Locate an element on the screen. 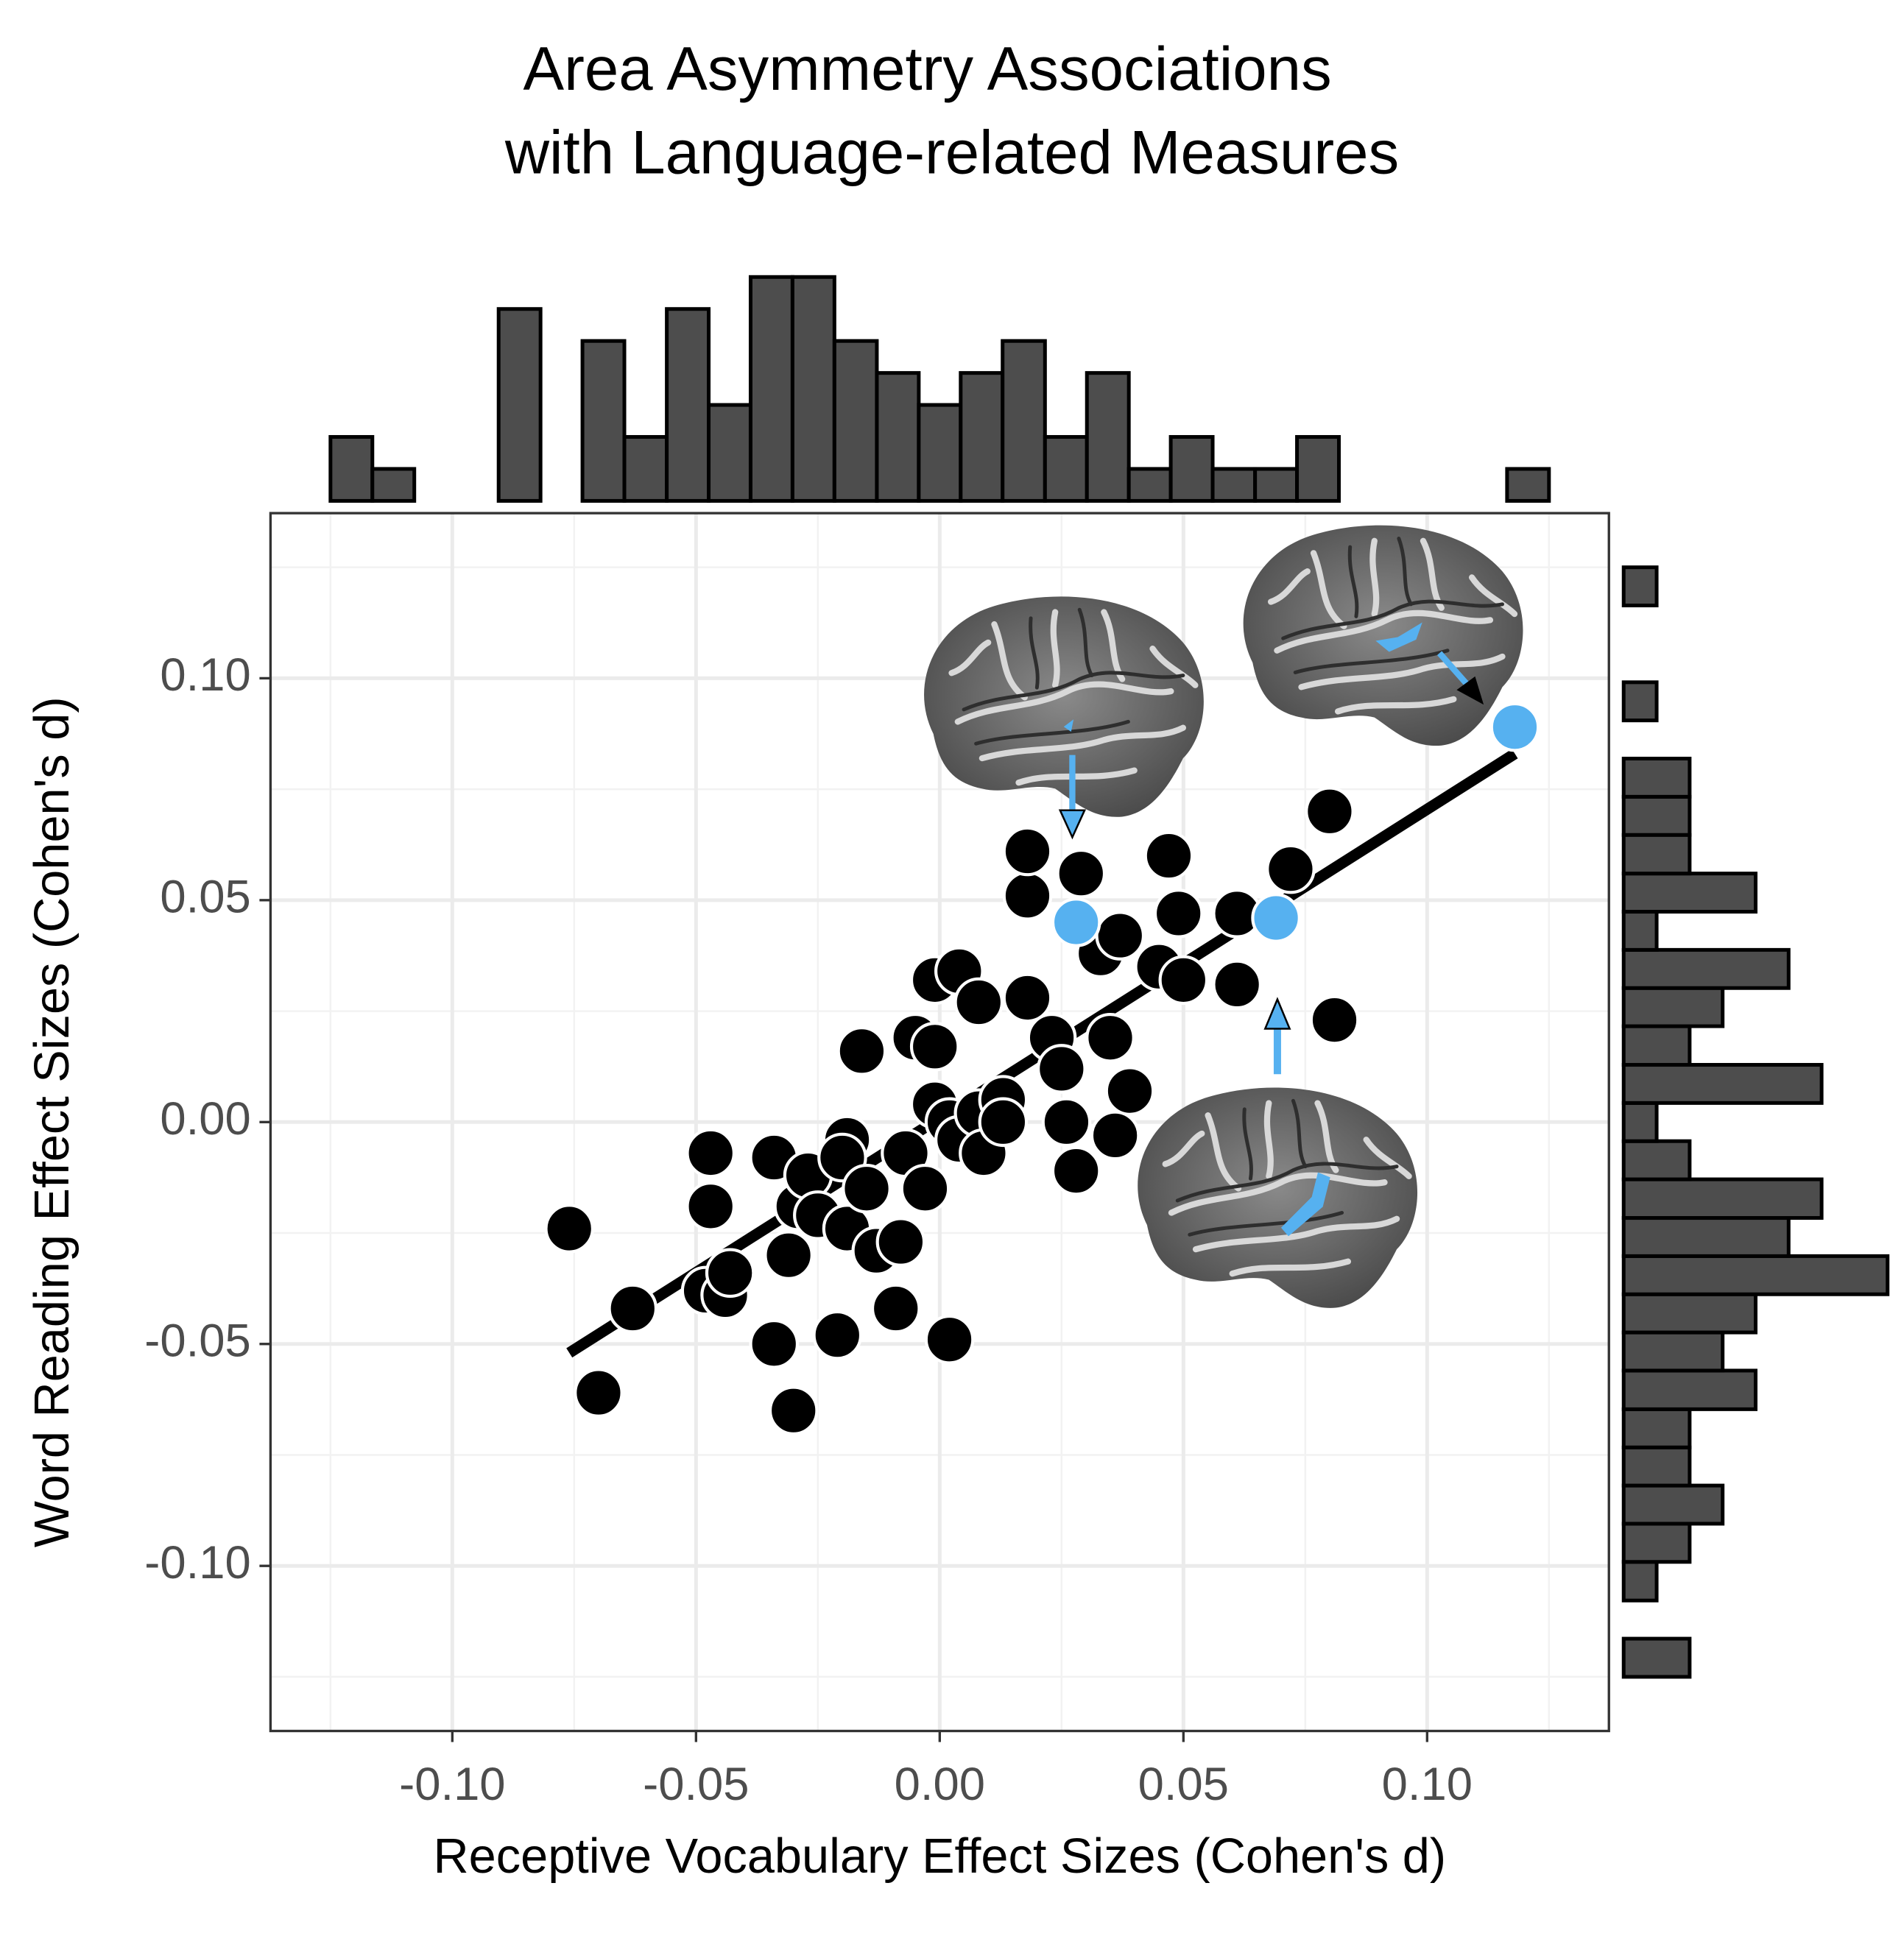 The height and width of the screenshot is (1936, 1904). y-tick-label: 0.10 is located at coordinates (205, 675).